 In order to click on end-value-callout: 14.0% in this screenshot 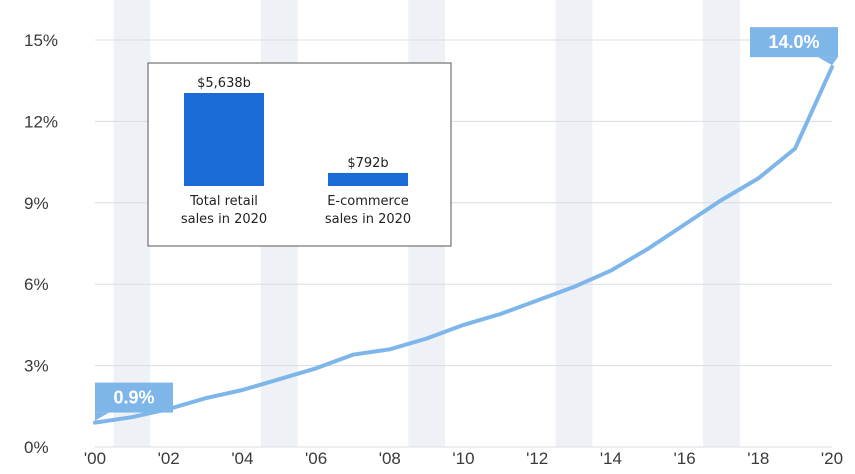, I will do `click(794, 46)`.